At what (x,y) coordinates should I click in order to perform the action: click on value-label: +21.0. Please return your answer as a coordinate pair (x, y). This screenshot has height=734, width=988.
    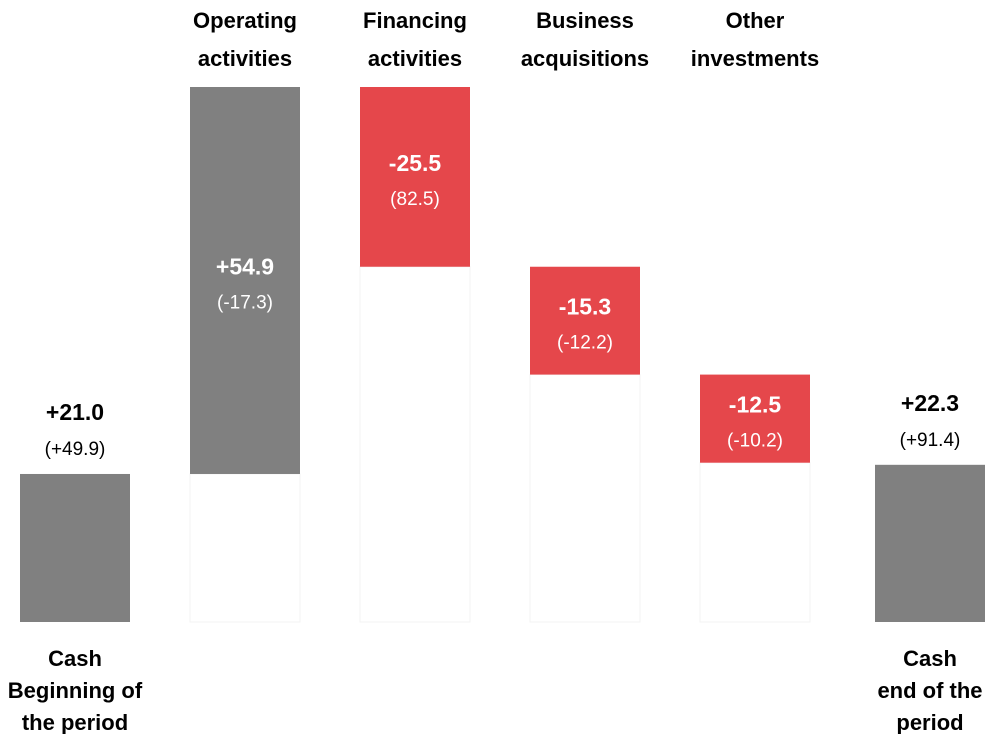
    Looking at the image, I should click on (75, 412).